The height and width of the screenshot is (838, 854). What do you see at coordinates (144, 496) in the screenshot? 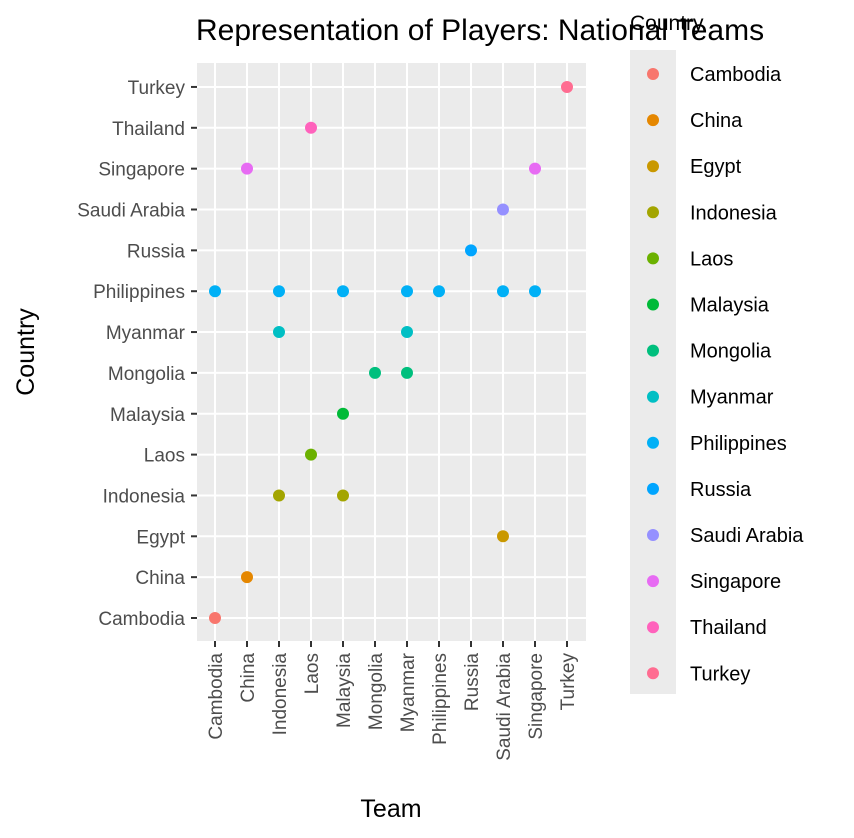
I see `y-tick-label: Indonesia` at bounding box center [144, 496].